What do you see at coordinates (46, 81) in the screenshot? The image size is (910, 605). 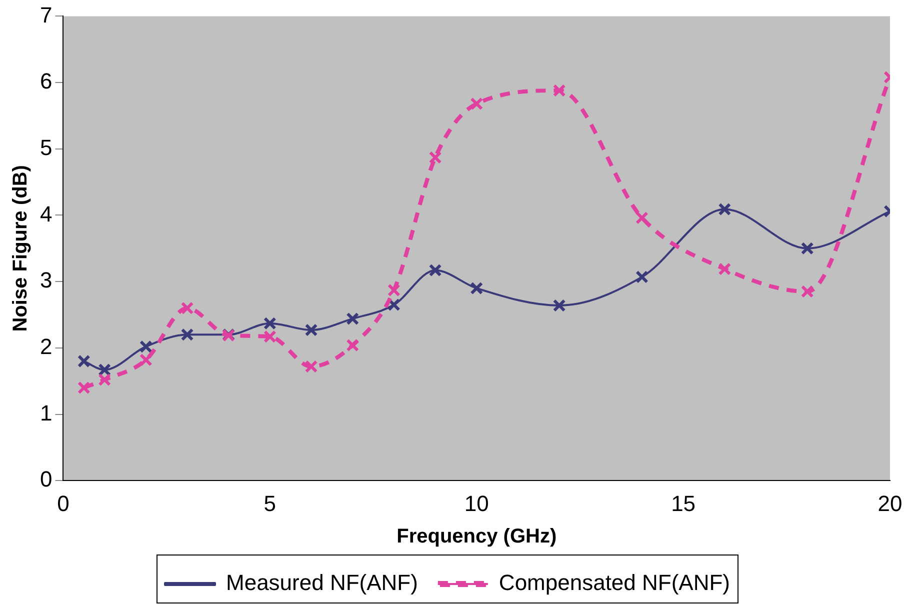 I see `y-tick-label: 6` at bounding box center [46, 81].